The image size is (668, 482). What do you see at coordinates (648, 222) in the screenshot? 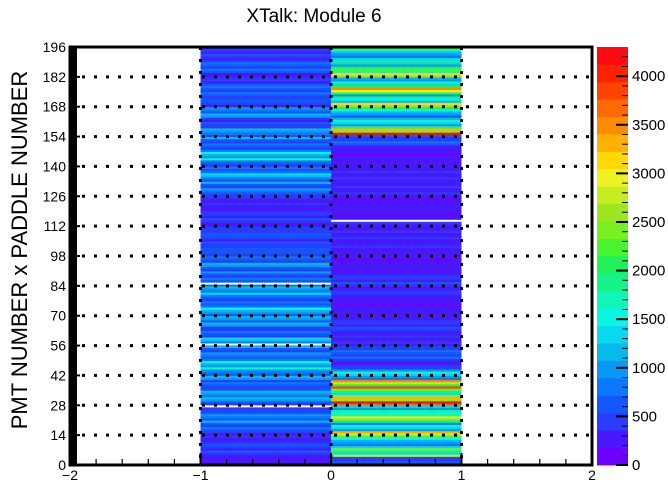
I see `z-tick-label: 2500` at bounding box center [648, 222].